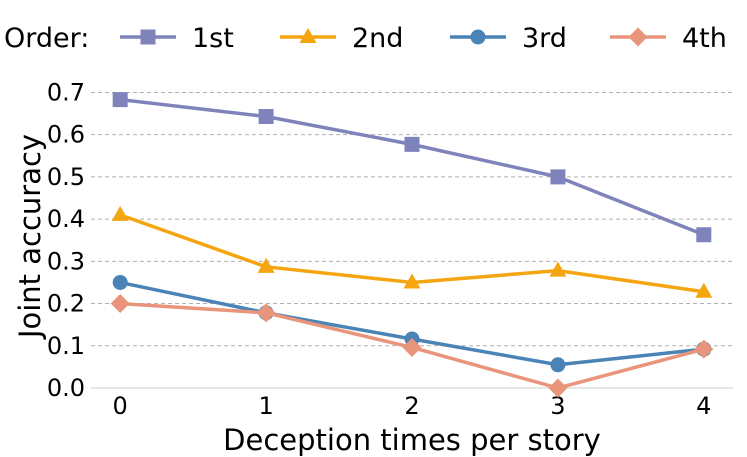 The height and width of the screenshot is (457, 747). What do you see at coordinates (66, 261) in the screenshot?
I see `y-tick-label: 0.3` at bounding box center [66, 261].